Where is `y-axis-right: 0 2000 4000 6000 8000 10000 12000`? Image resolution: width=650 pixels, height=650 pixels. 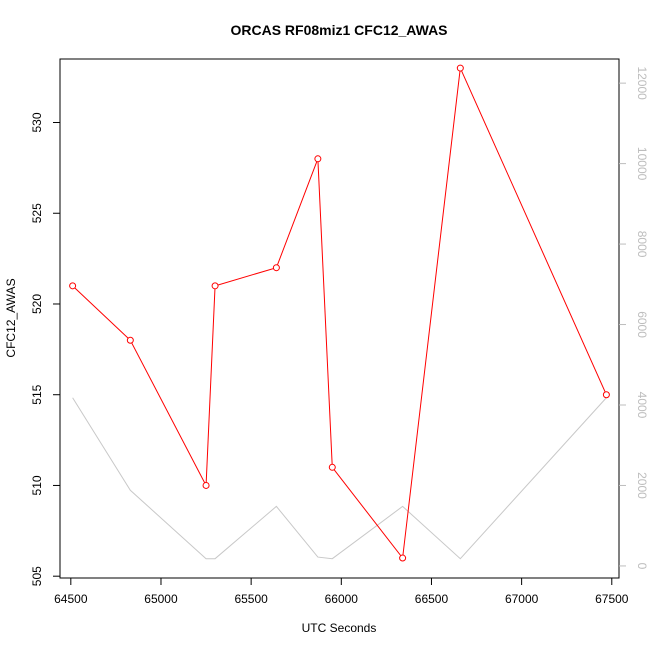
y-axis-right: 0 2000 4000 6000 8000 10000 12000 is located at coordinates (634, 318).